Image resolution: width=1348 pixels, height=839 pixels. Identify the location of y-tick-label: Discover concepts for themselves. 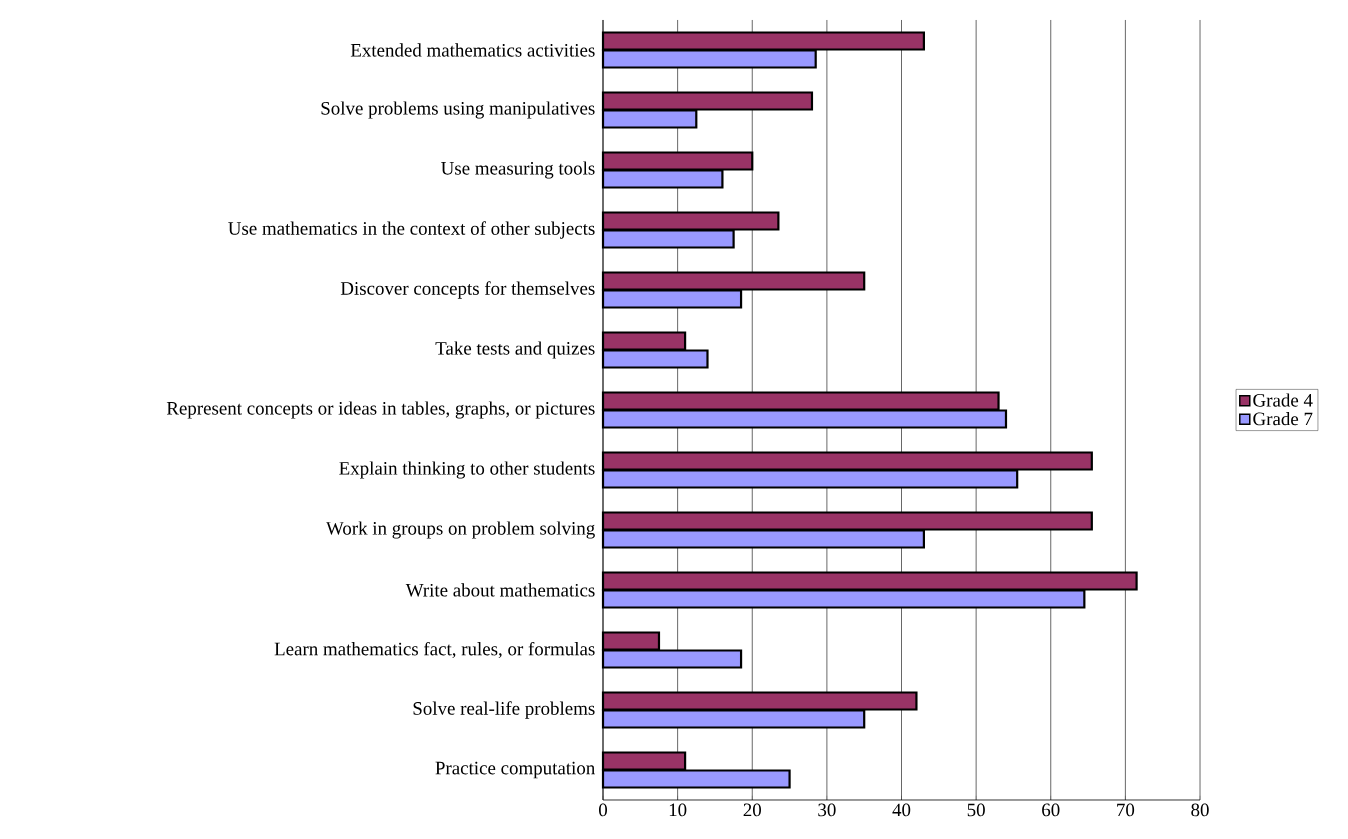
(467, 290).